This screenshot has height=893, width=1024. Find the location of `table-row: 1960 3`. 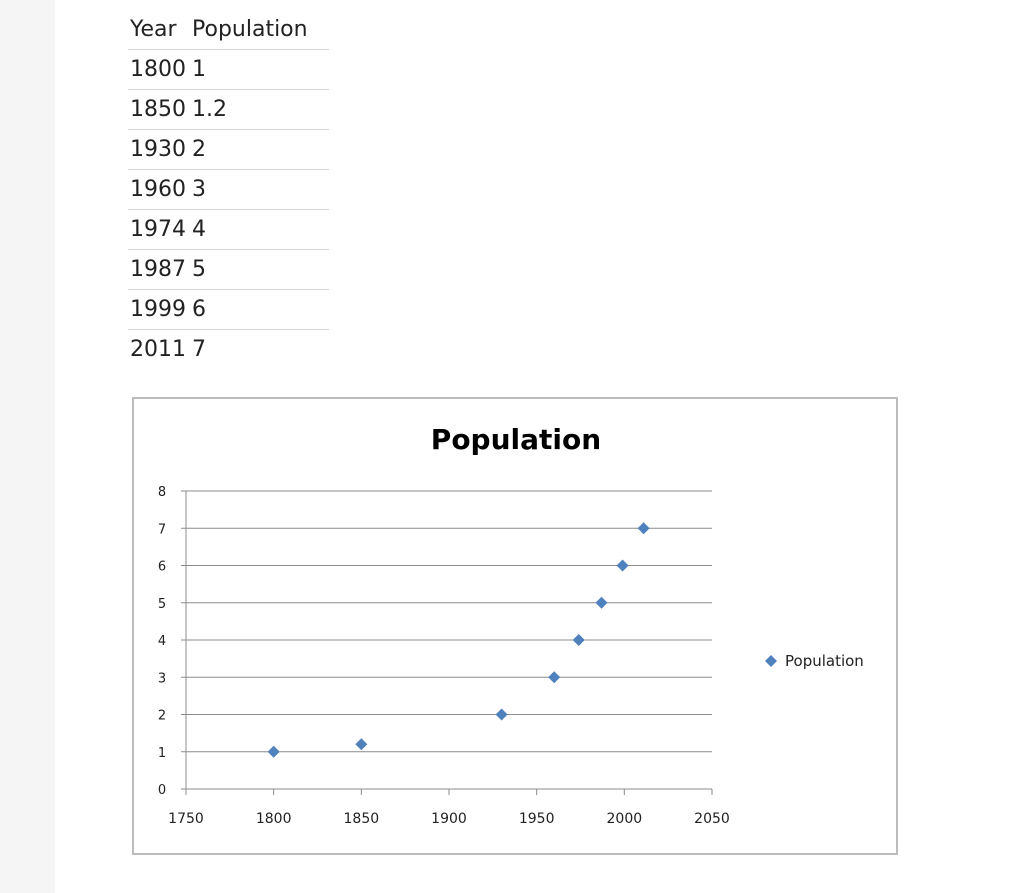

table-row: 1960 3 is located at coordinates (228, 189).